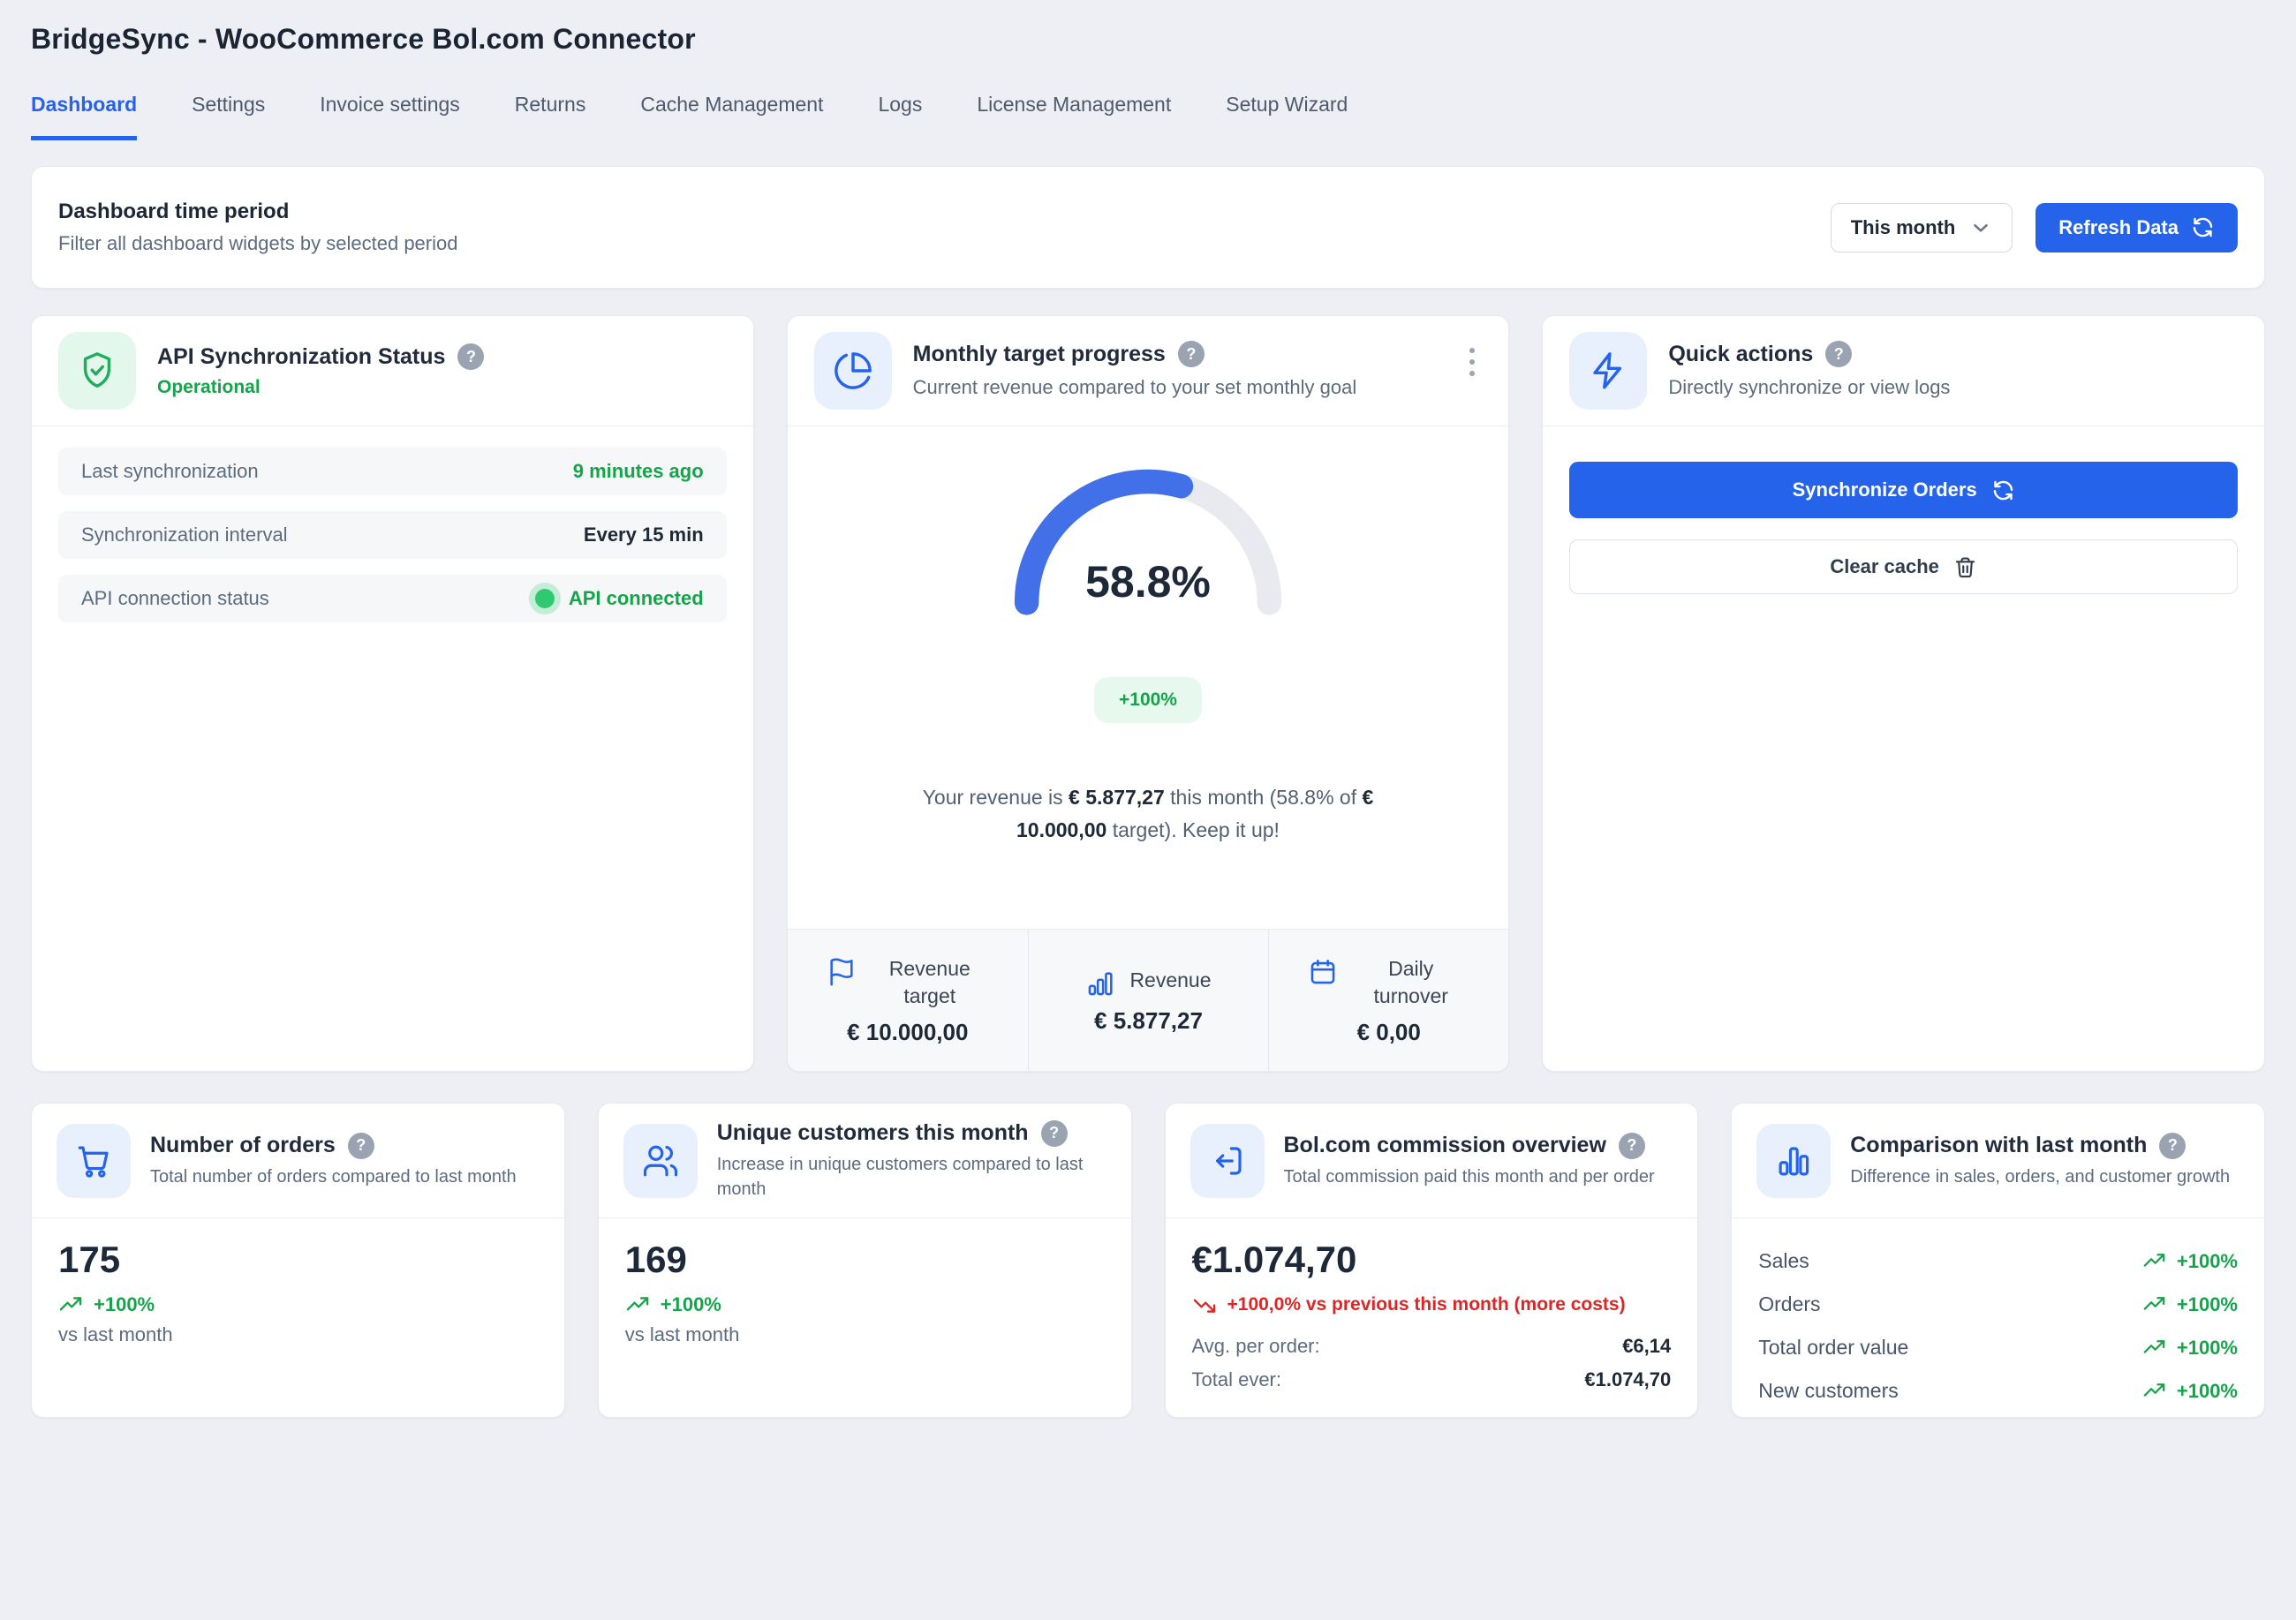 The width and height of the screenshot is (2296, 1620). Describe the element at coordinates (94, 1160) in the screenshot. I see `cart-icon` at that location.